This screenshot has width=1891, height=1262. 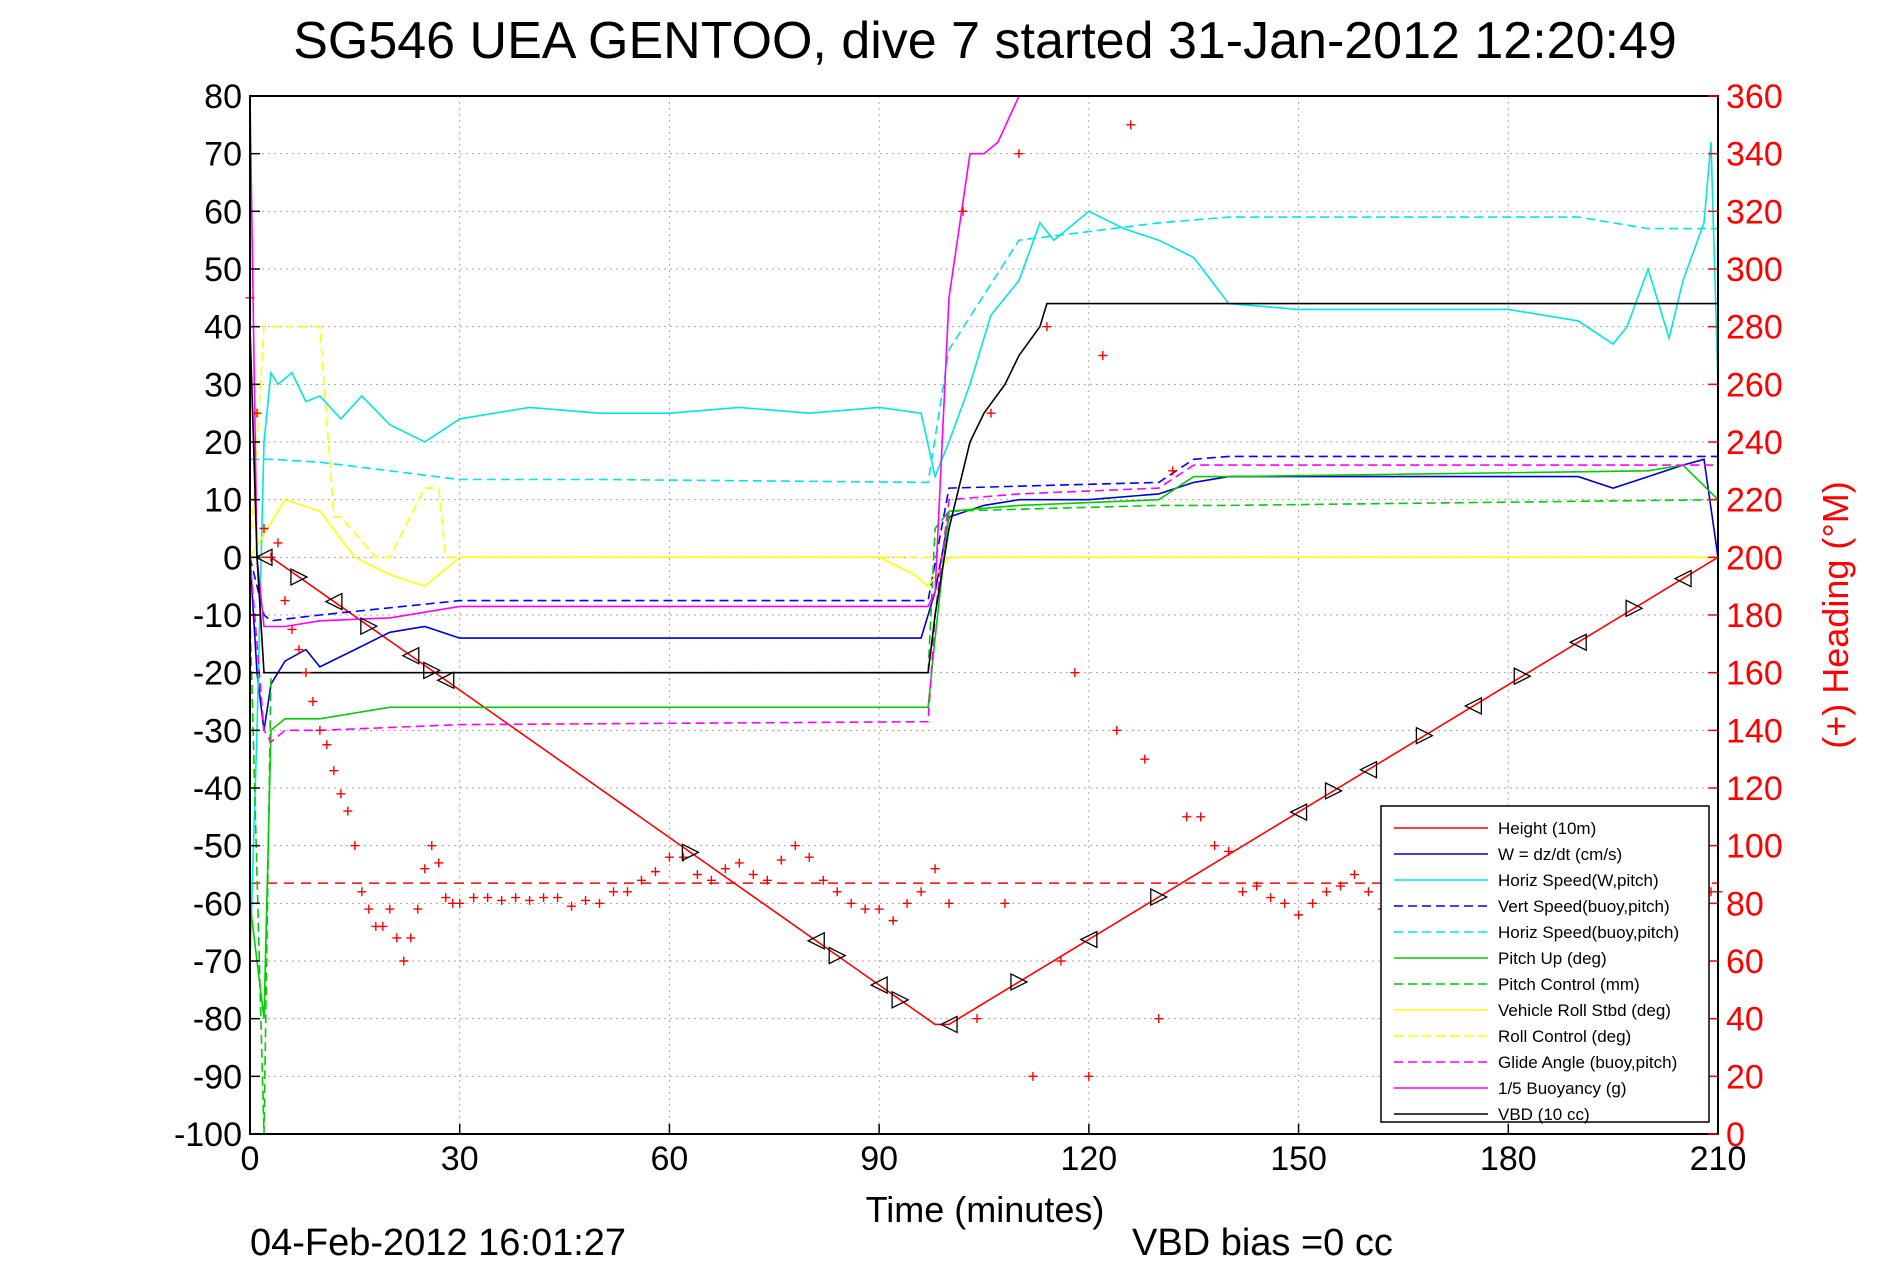 I want to click on y-tick-label: -10, so click(x=217, y=616).